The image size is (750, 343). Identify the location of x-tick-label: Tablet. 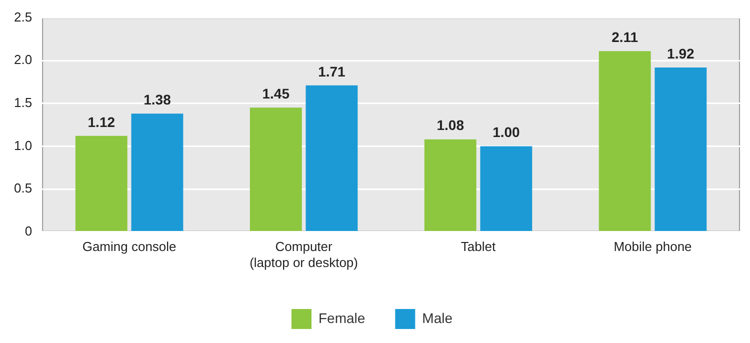
(478, 246).